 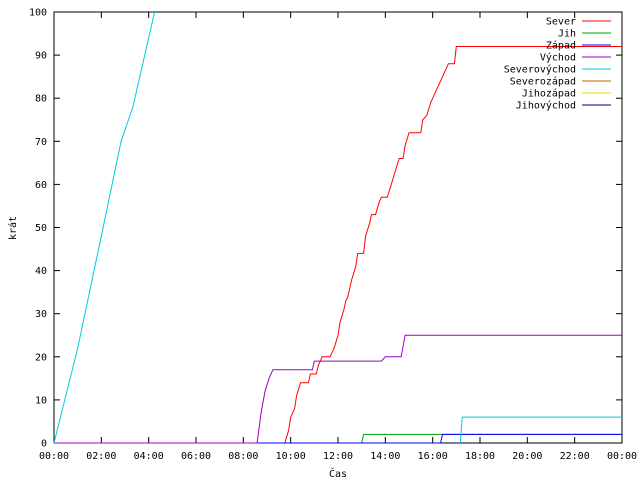 I want to click on x-tick-label: 16:00, so click(x=433, y=456).